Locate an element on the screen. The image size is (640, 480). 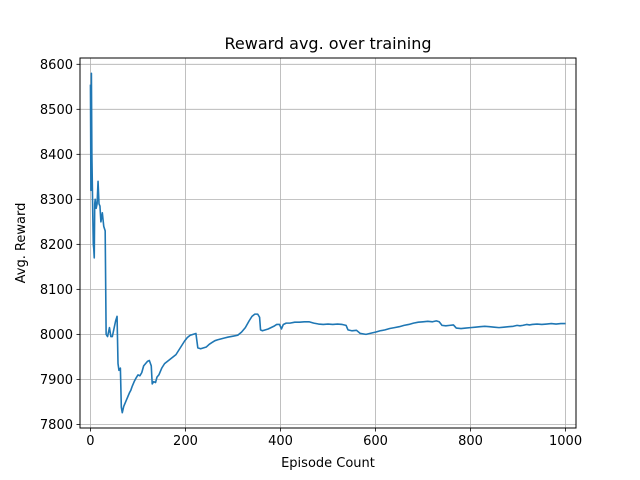
y-tick-label: 7800 is located at coordinates (56, 425).